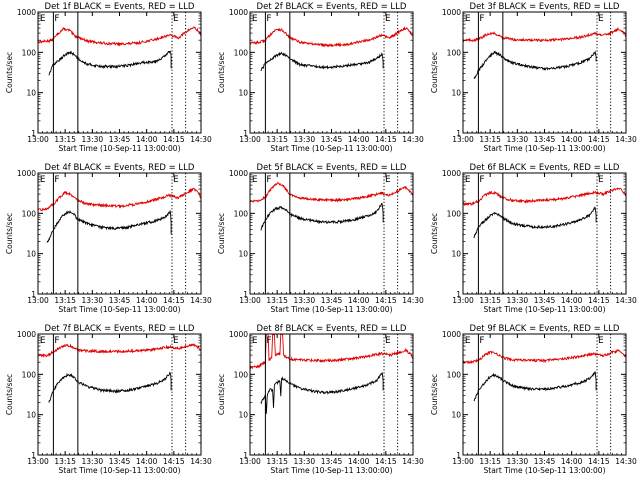  I want to click on chart-title: Det 6f BLACK = Events, RED = LLD, so click(545, 168).